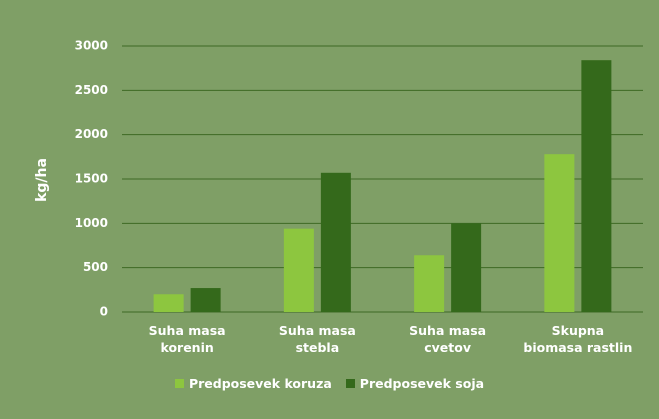  What do you see at coordinates (260, 383) in the screenshot?
I see `legend-label: Predposevek koruza` at bounding box center [260, 383].